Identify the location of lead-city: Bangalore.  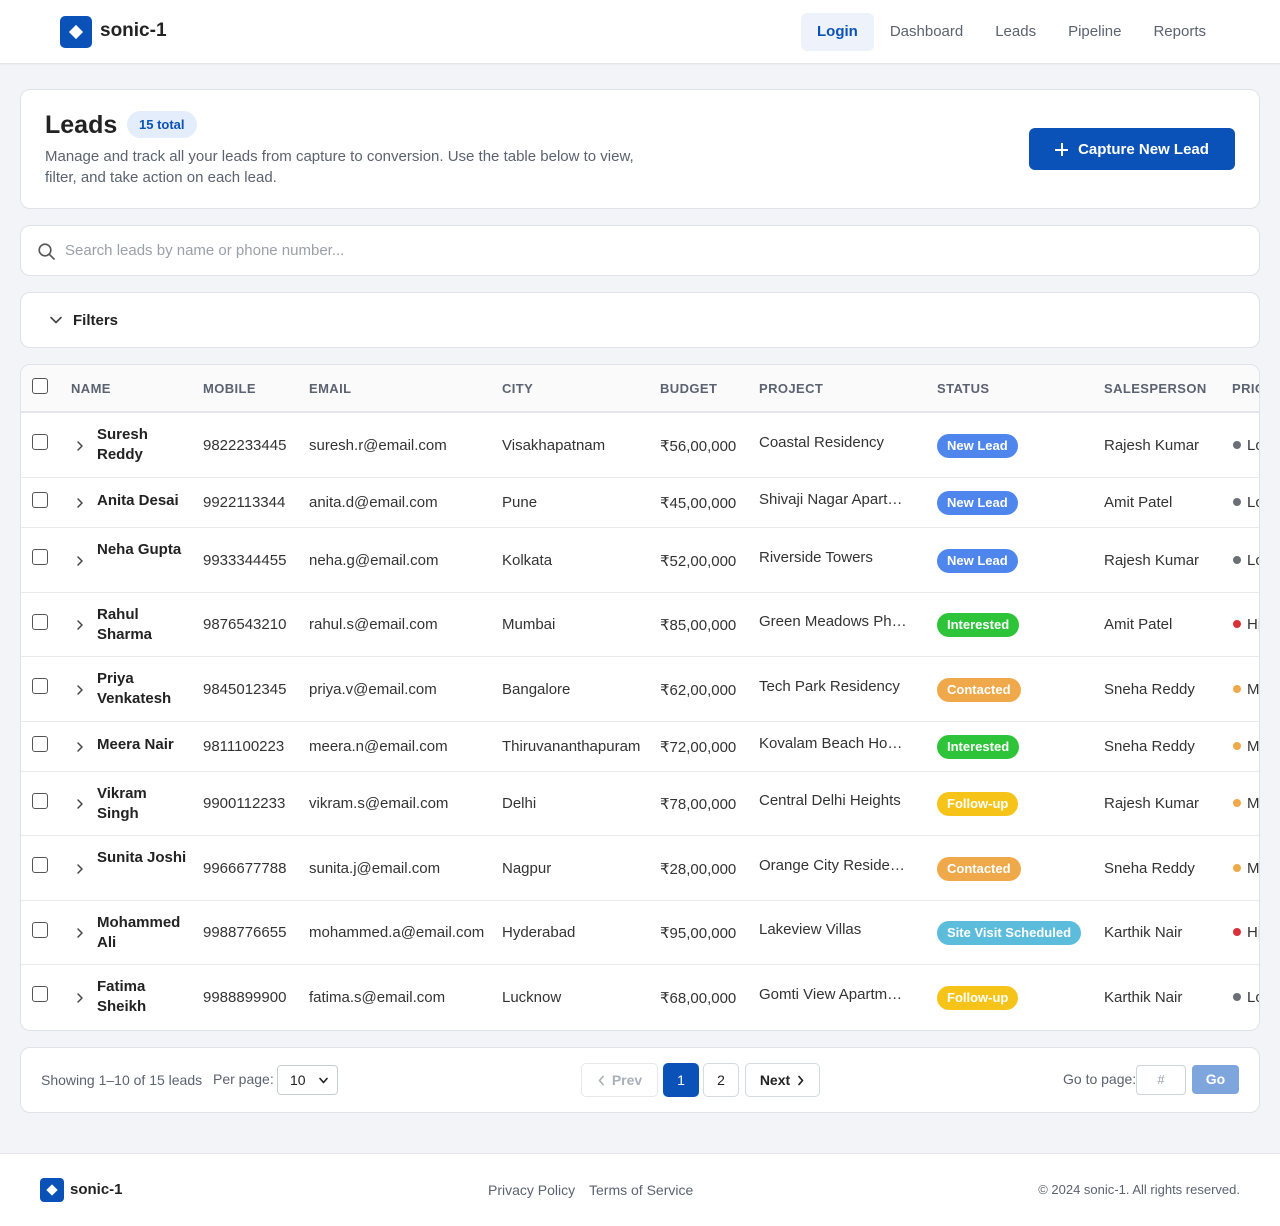
(536, 689).